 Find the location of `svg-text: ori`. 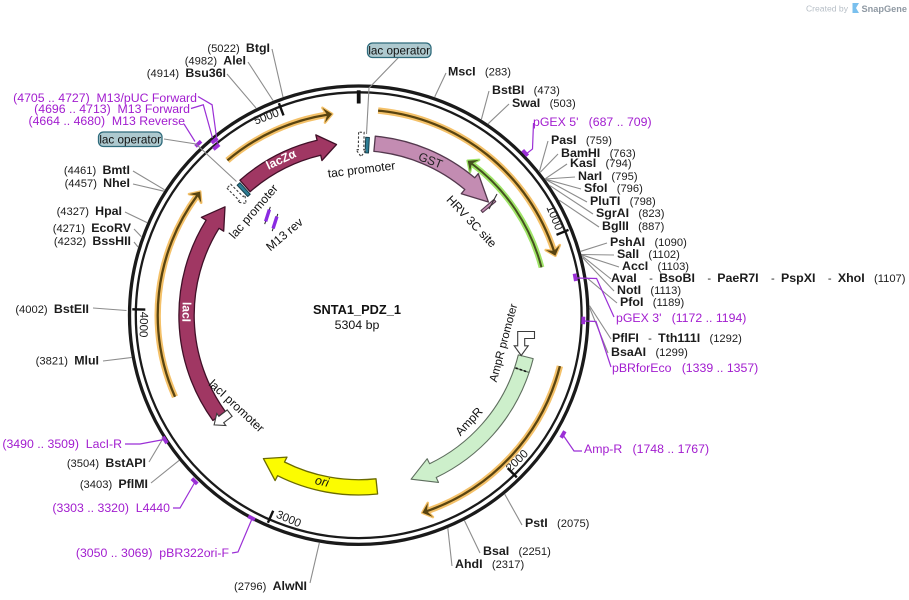

svg-text: ori is located at coordinates (323, 481).